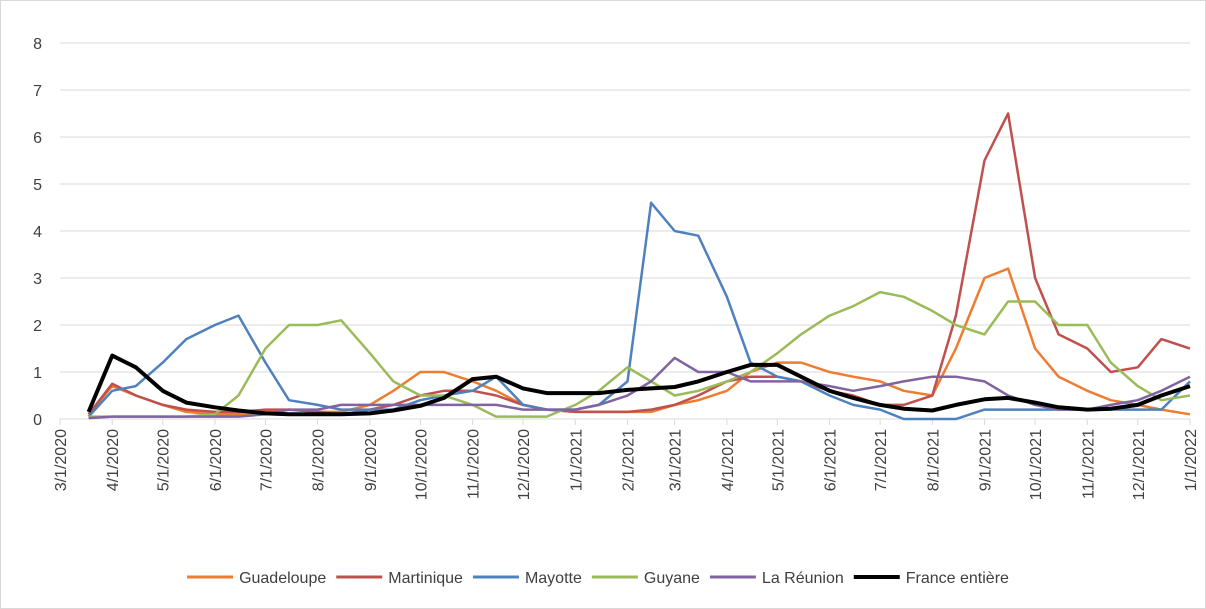 The height and width of the screenshot is (609, 1206). Describe the element at coordinates (778, 460) in the screenshot. I see `x-tick-label: 5/1/2021` at that location.